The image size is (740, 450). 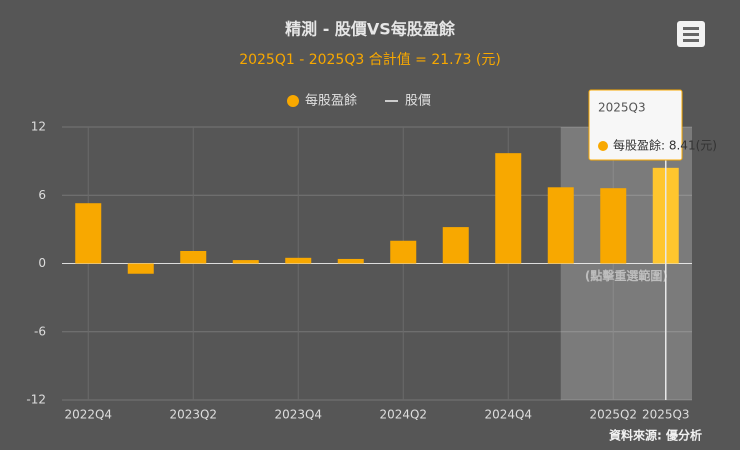 I want to click on legend-marker, so click(x=293, y=101).